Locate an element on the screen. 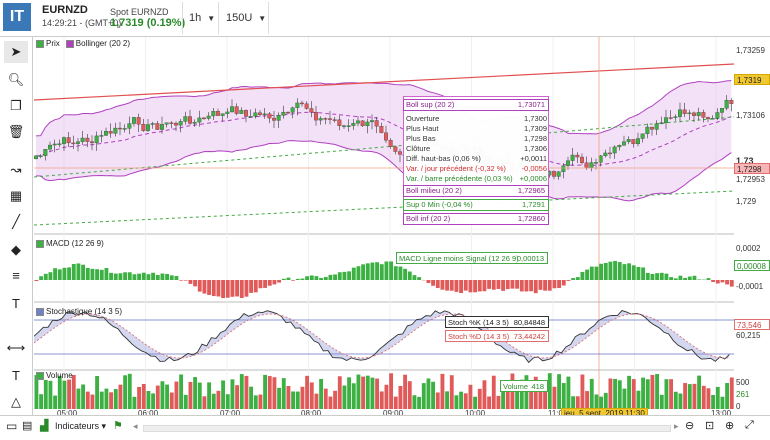  scroll-right-icon: ▸ is located at coordinates (676, 426).